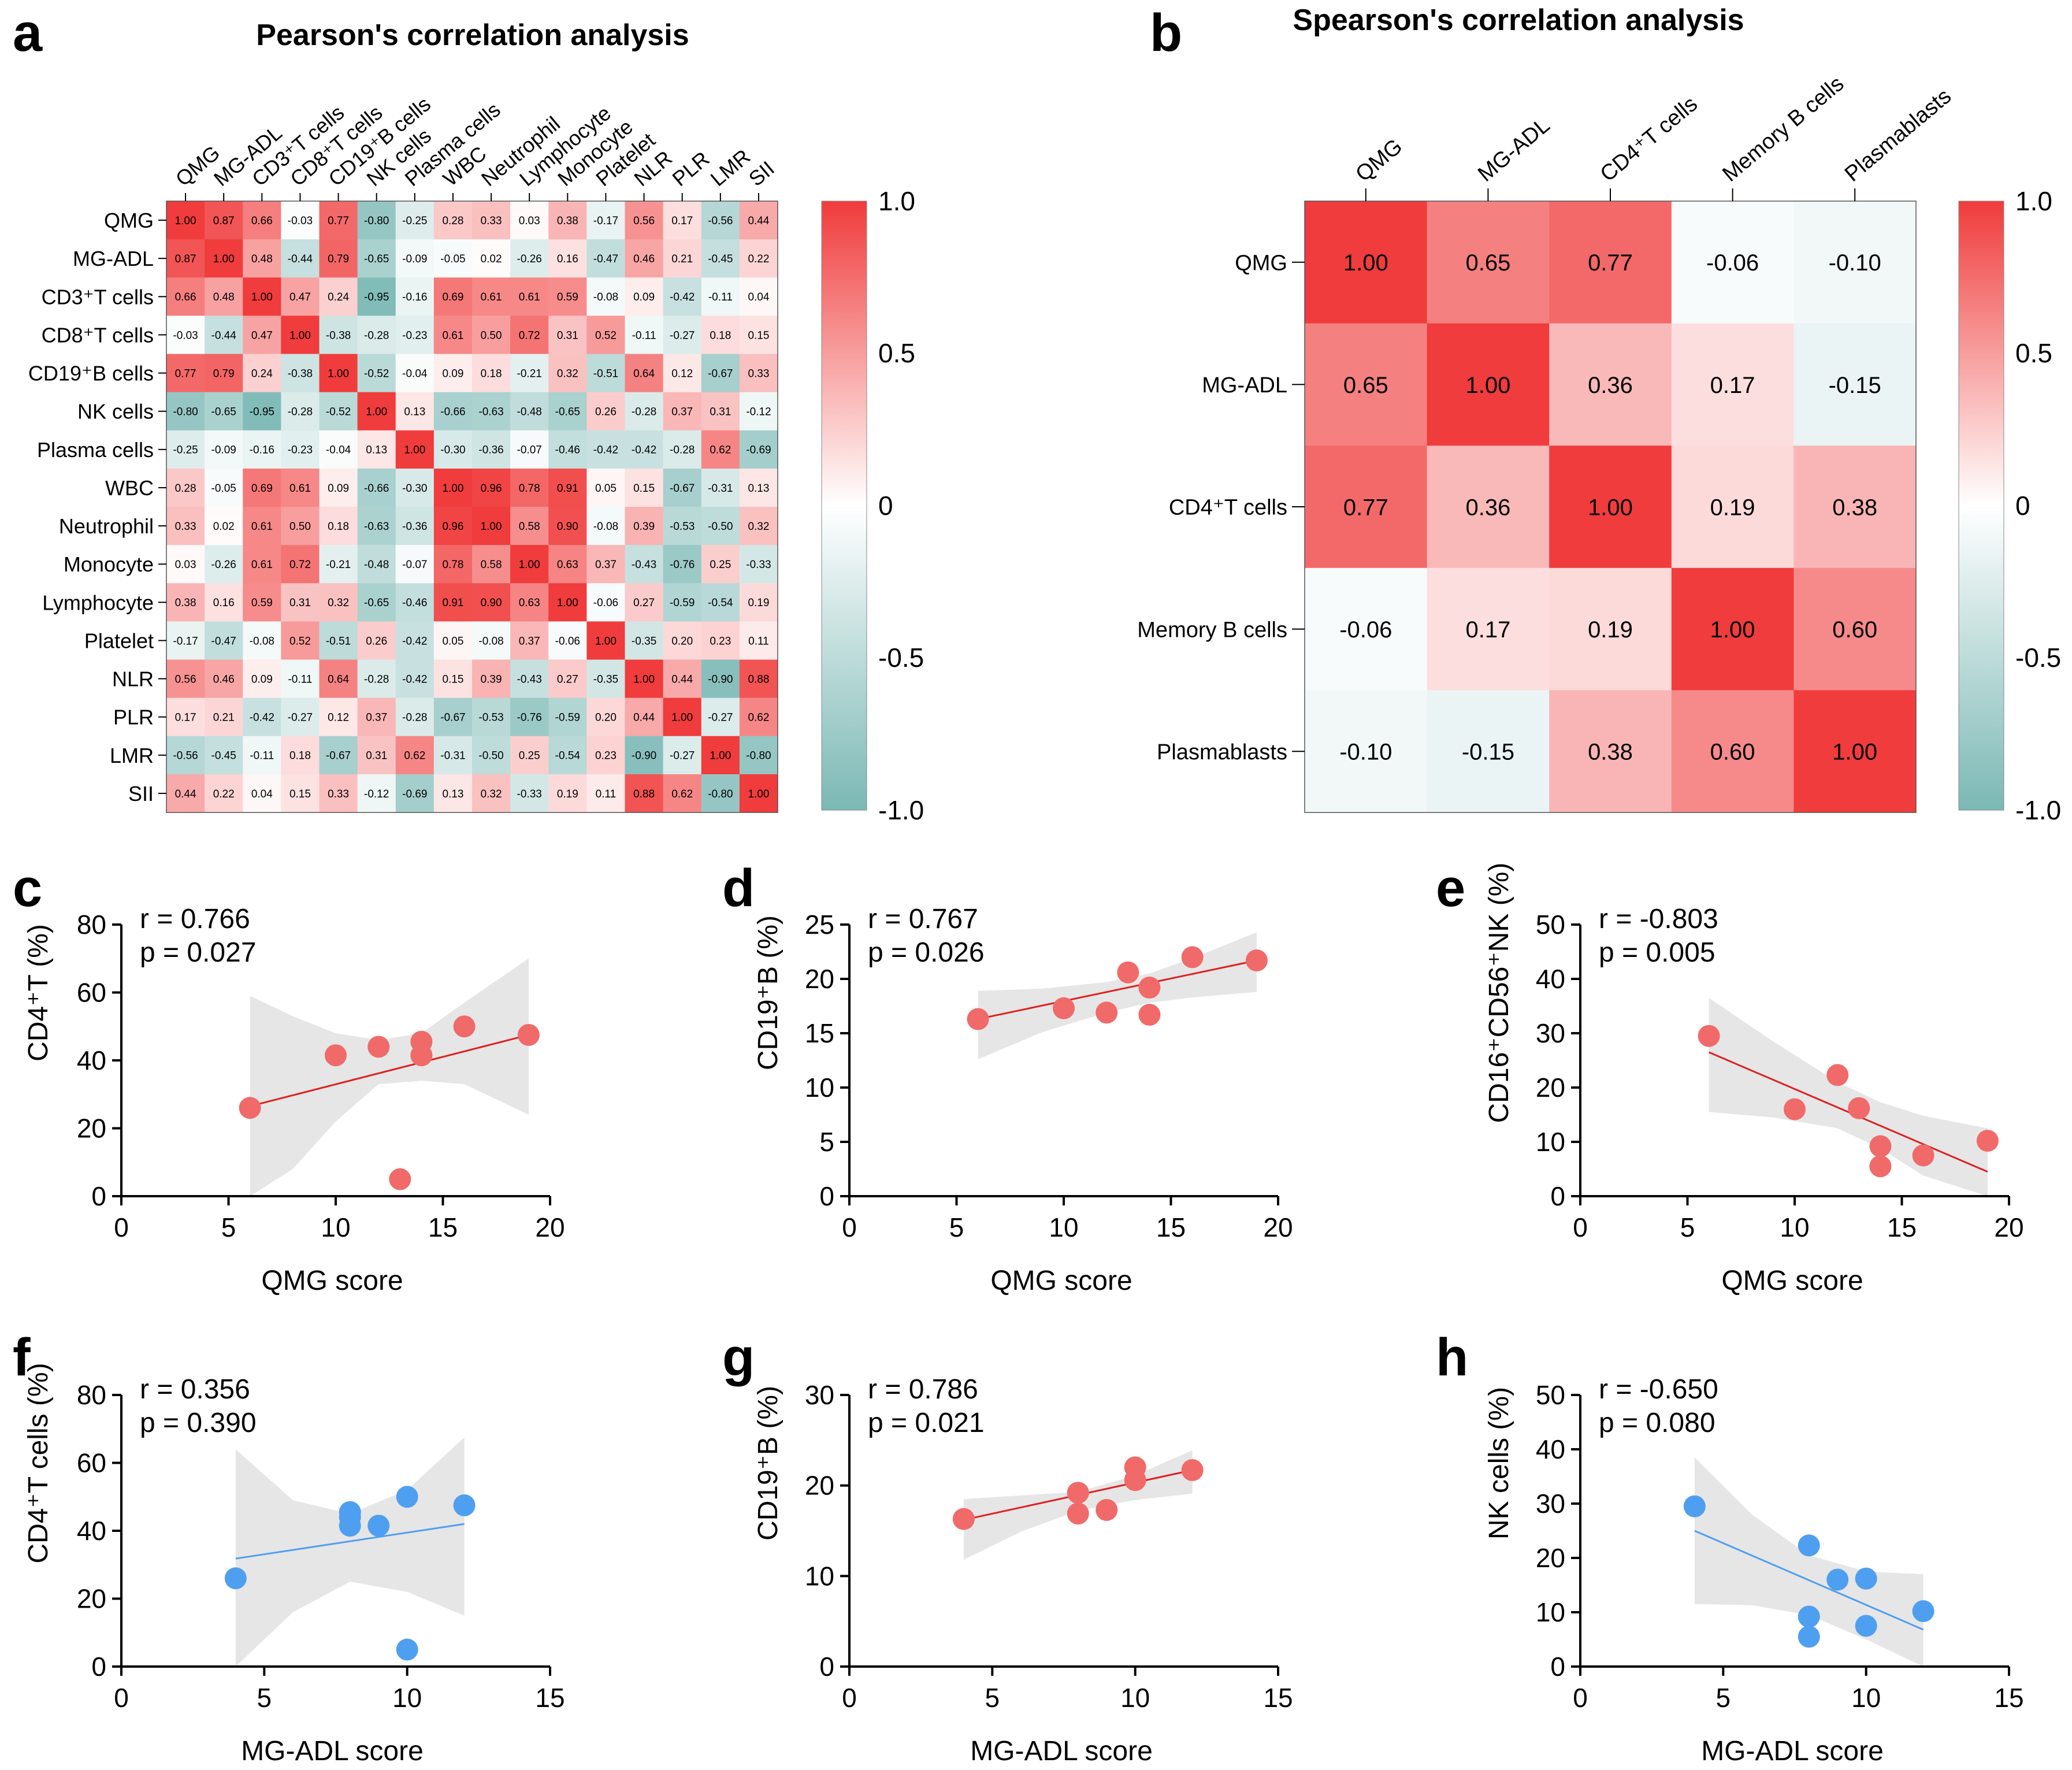 This screenshot has width=2072, height=1770. I want to click on heatmap-value: -0.59, so click(682, 603).